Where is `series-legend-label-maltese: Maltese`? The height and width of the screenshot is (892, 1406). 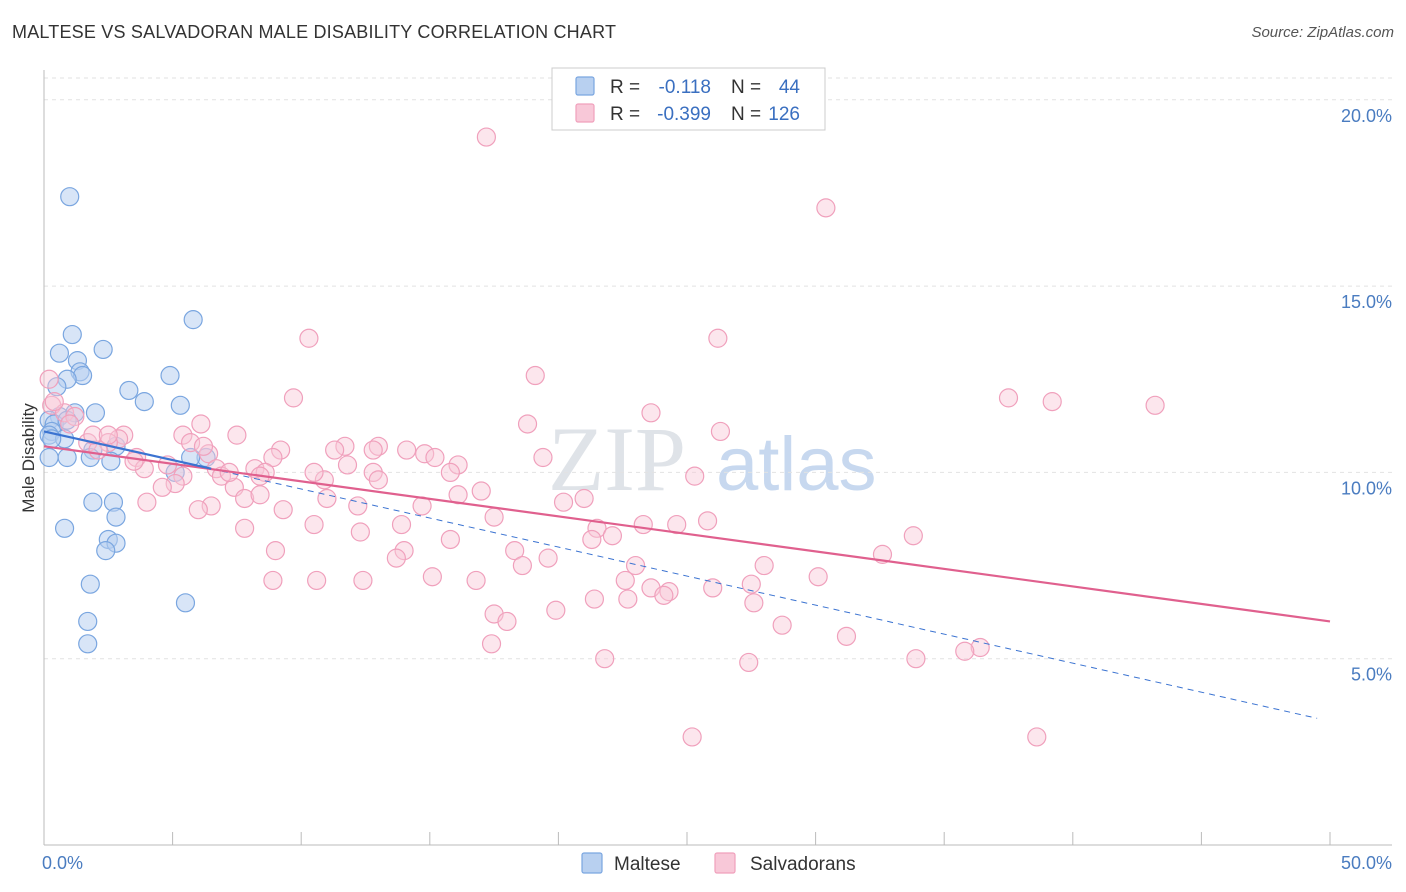 series-legend-label-maltese: Maltese is located at coordinates (647, 864).